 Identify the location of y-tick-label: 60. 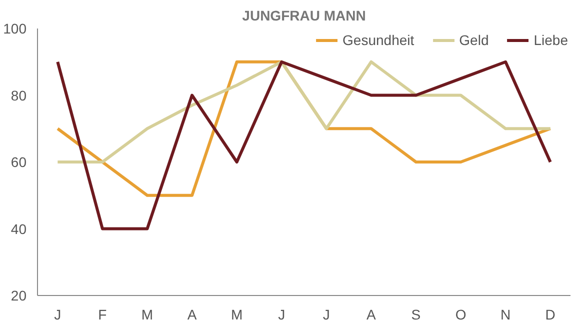
(18, 162).